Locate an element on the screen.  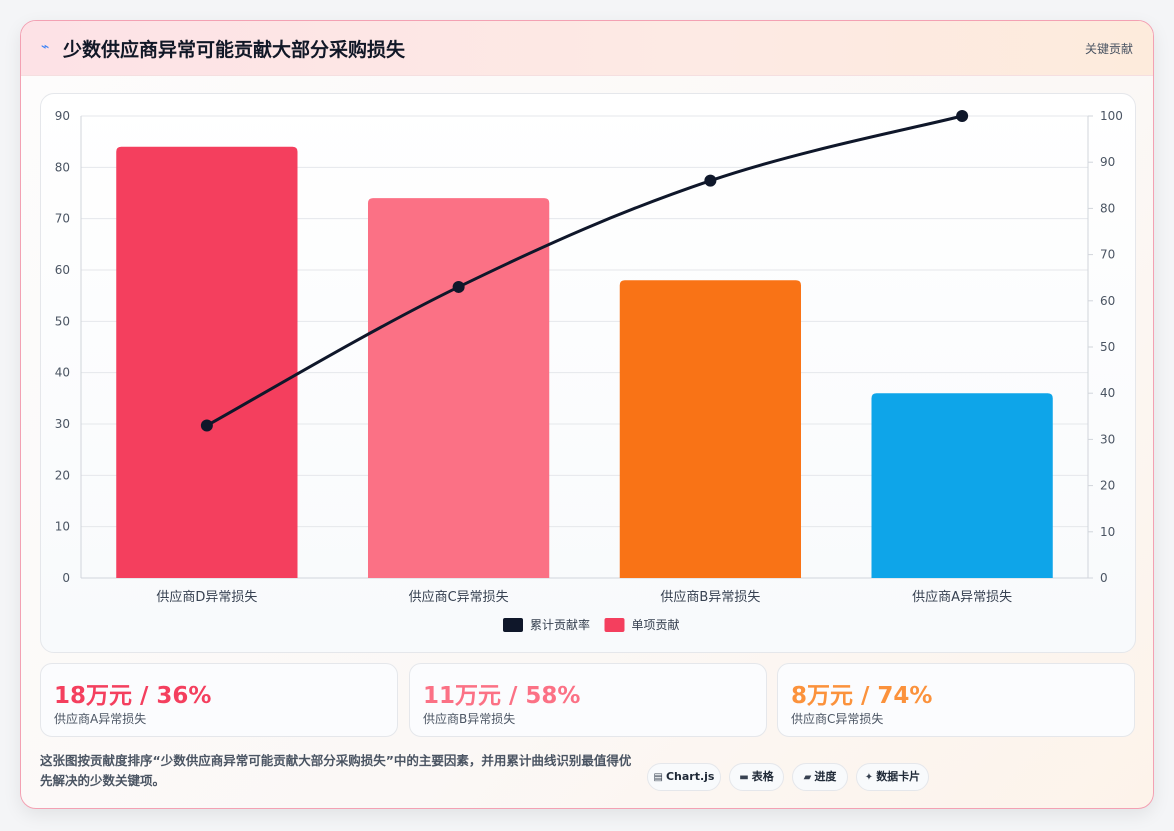
y-left-tick-label: 80 is located at coordinates (62, 167).